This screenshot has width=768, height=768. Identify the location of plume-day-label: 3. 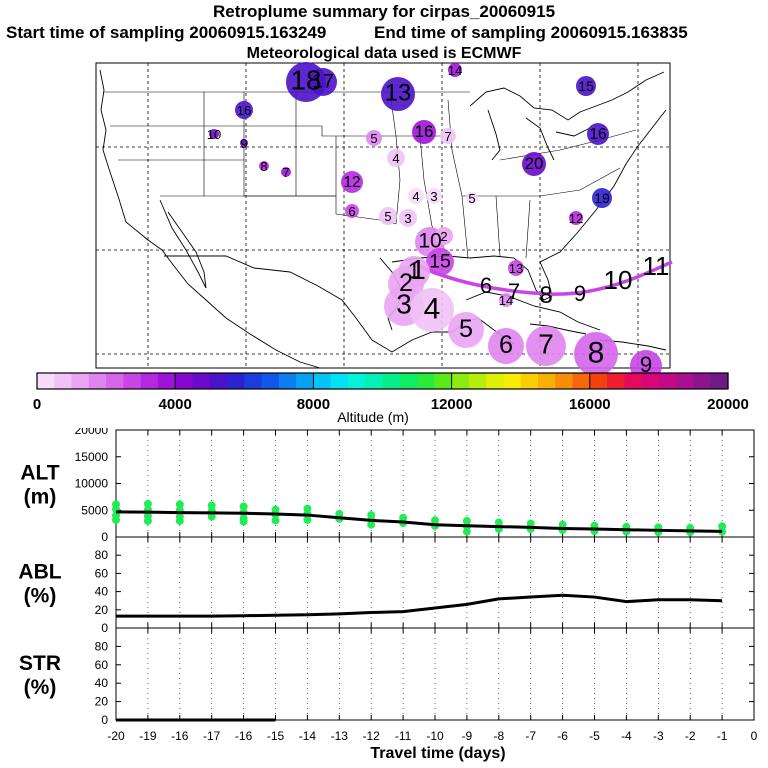
(404, 304).